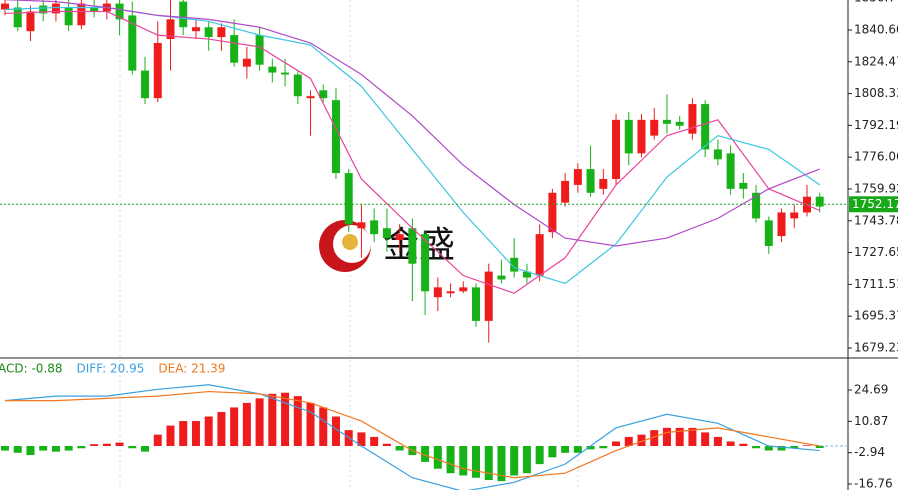 Image resolution: width=898 pixels, height=490 pixels. Describe the element at coordinates (876, 125) in the screenshot. I see `y-tick-label: 1792.19` at that location.